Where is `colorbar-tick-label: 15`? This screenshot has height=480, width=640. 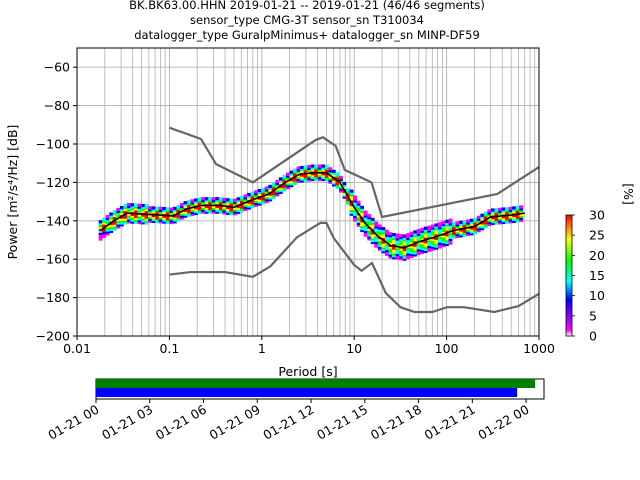 colorbar-tick-label: 15 is located at coordinates (597, 275).